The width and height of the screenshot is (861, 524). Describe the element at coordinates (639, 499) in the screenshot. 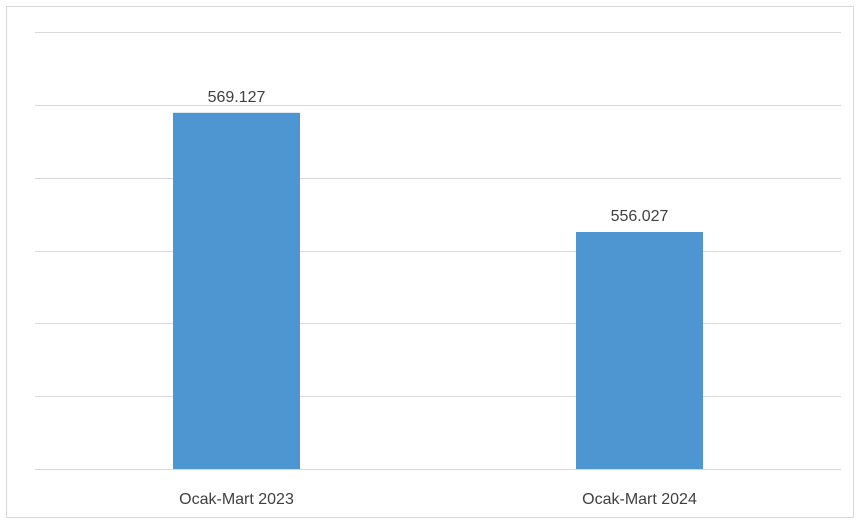

I see `x-tick-label: Ocak-Mart 2024` at that location.